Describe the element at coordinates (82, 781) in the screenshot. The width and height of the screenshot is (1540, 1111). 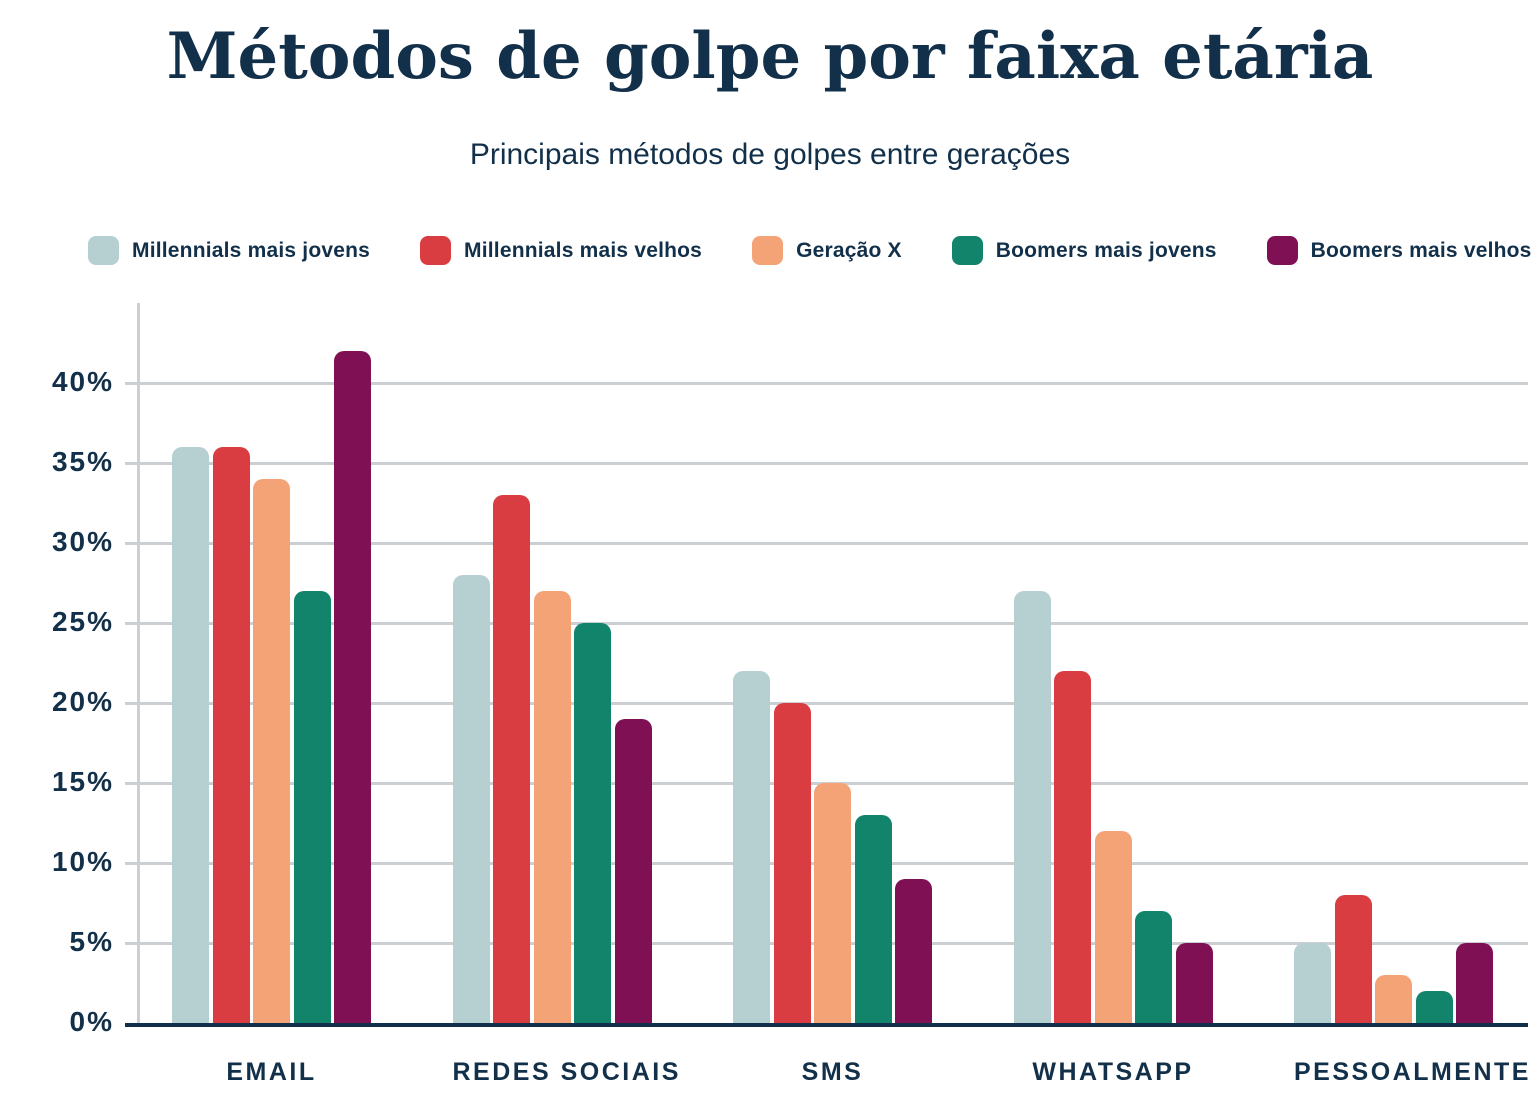
I see `y-tick-label: 15%` at that location.